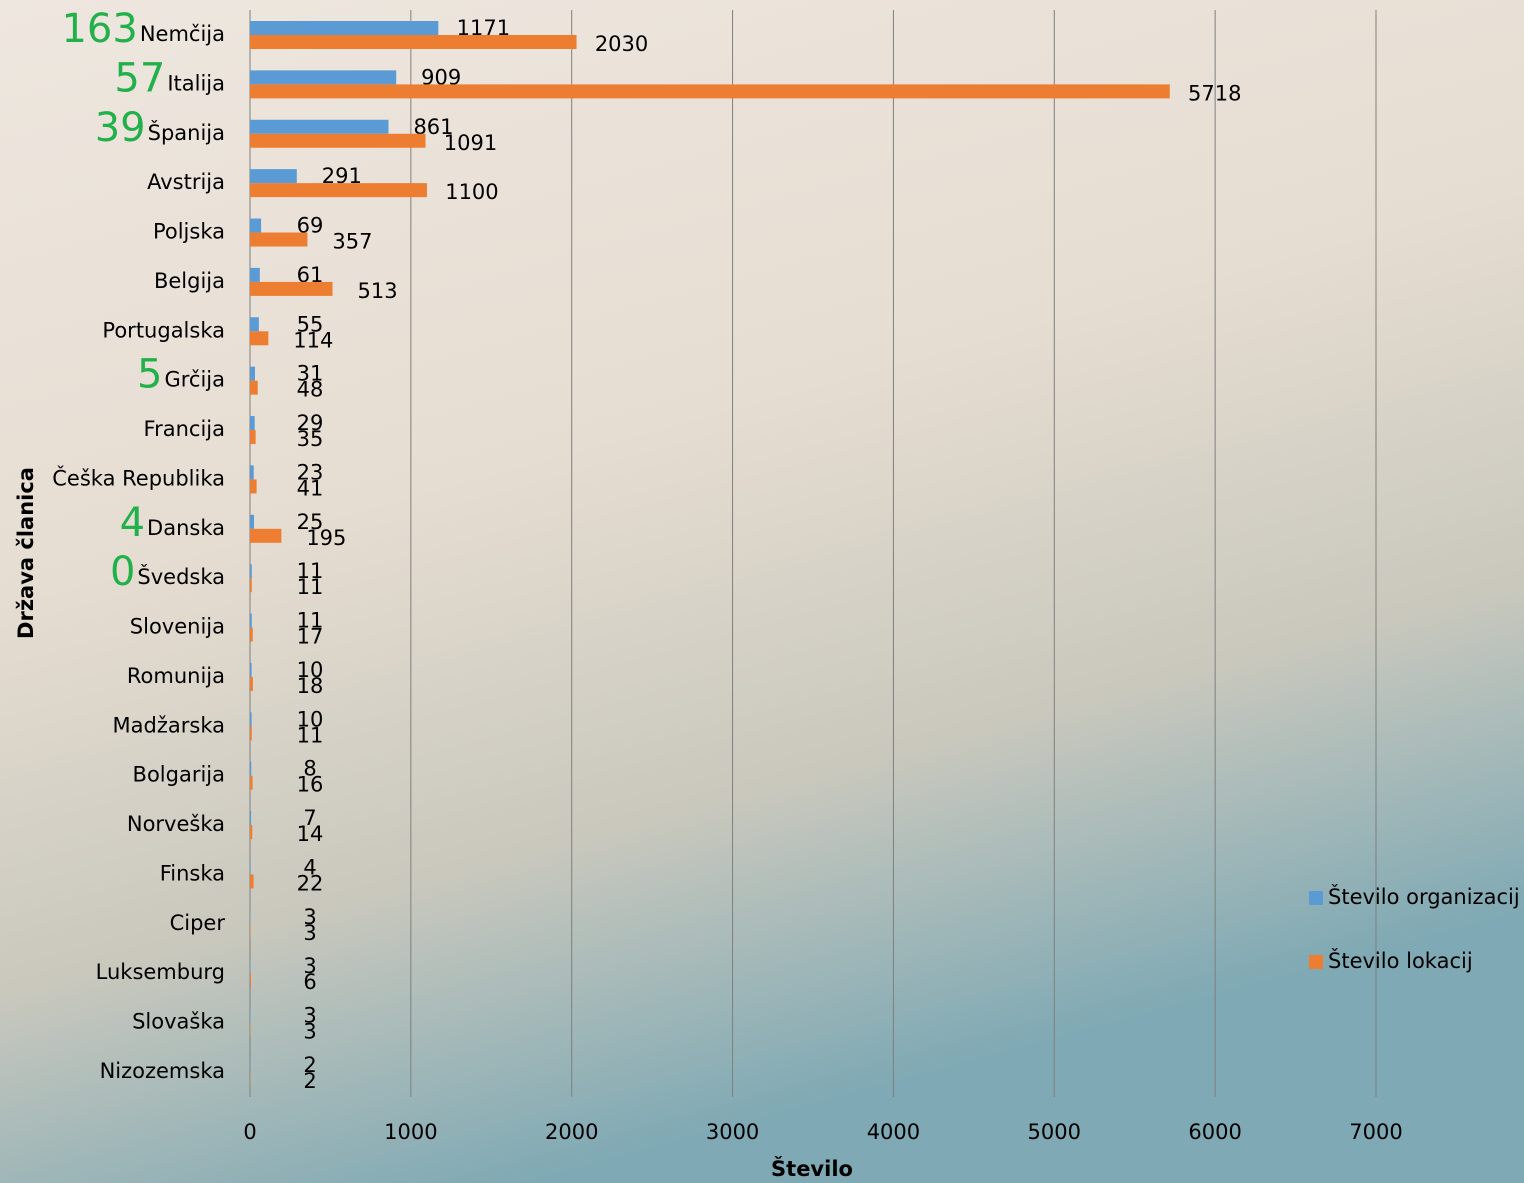  I want to click on y-tick-label: Švedska, so click(181, 576).